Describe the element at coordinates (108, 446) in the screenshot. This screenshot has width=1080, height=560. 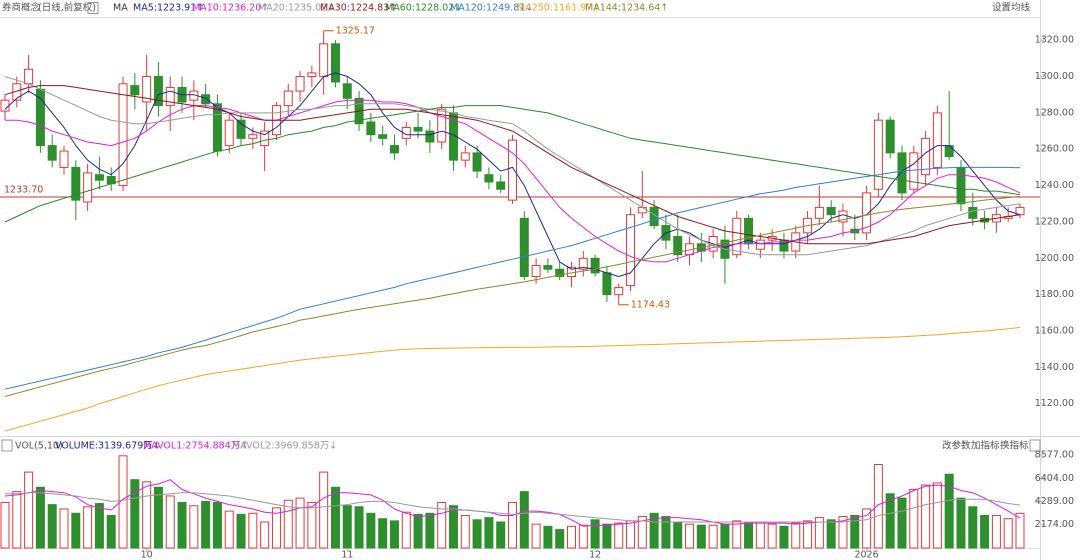
I see `volume-label: VOLUME:3139.679万↓` at that location.